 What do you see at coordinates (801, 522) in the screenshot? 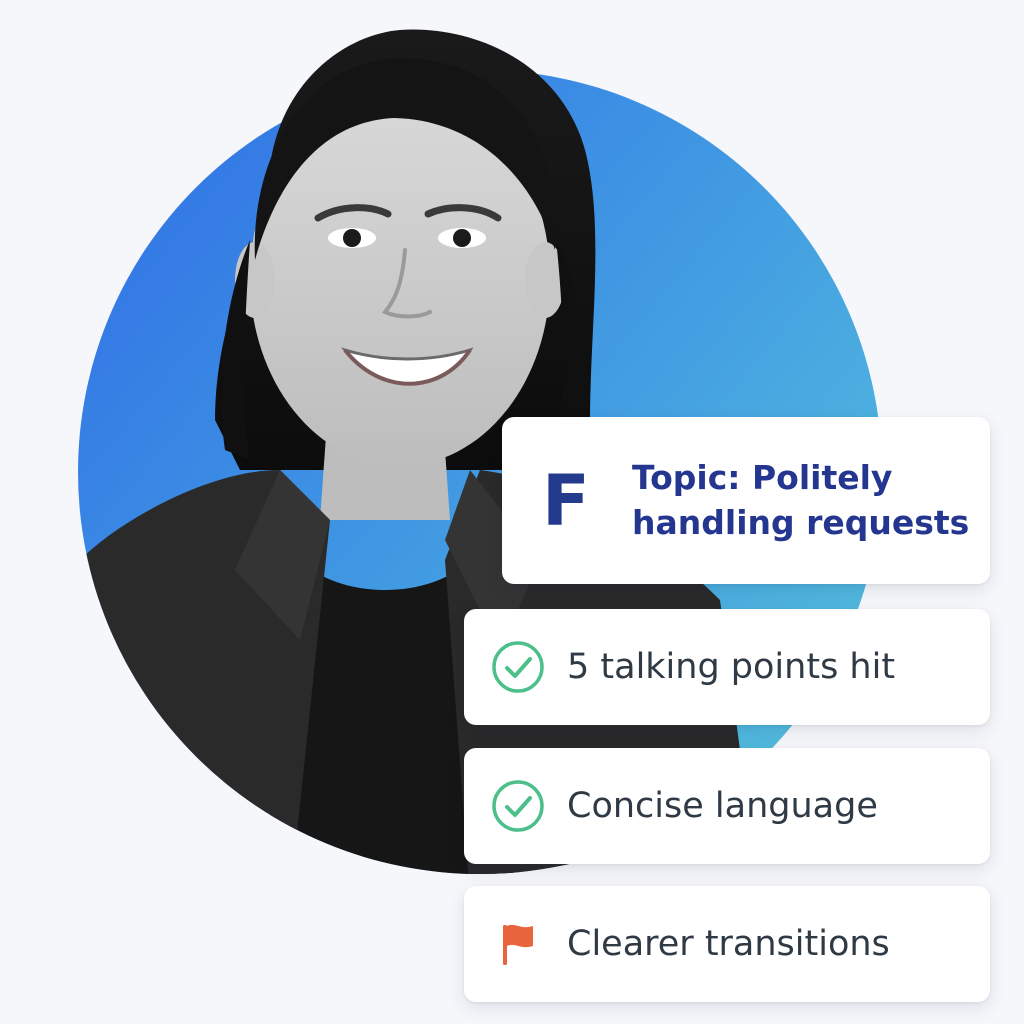
I see `topic-line-2: handling requests` at bounding box center [801, 522].